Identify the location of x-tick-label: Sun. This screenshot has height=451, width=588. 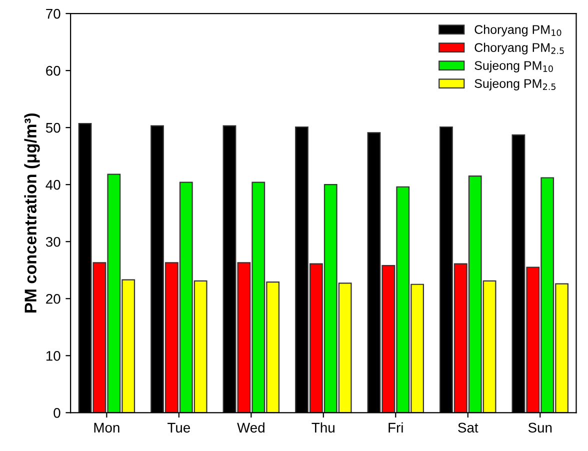
(540, 427).